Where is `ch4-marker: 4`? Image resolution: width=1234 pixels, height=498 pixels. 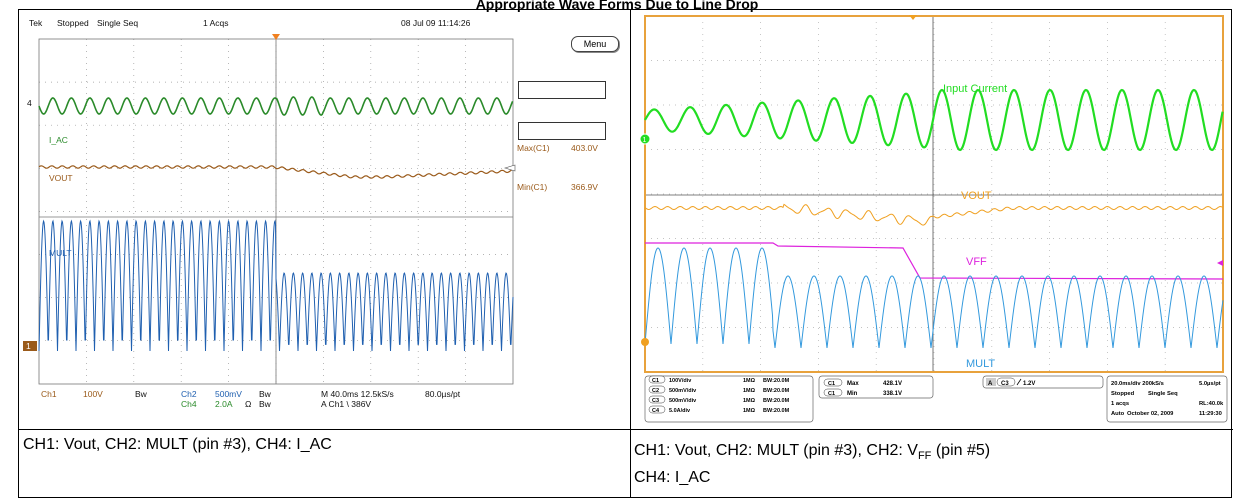 ch4-marker: 4 is located at coordinates (29, 103).